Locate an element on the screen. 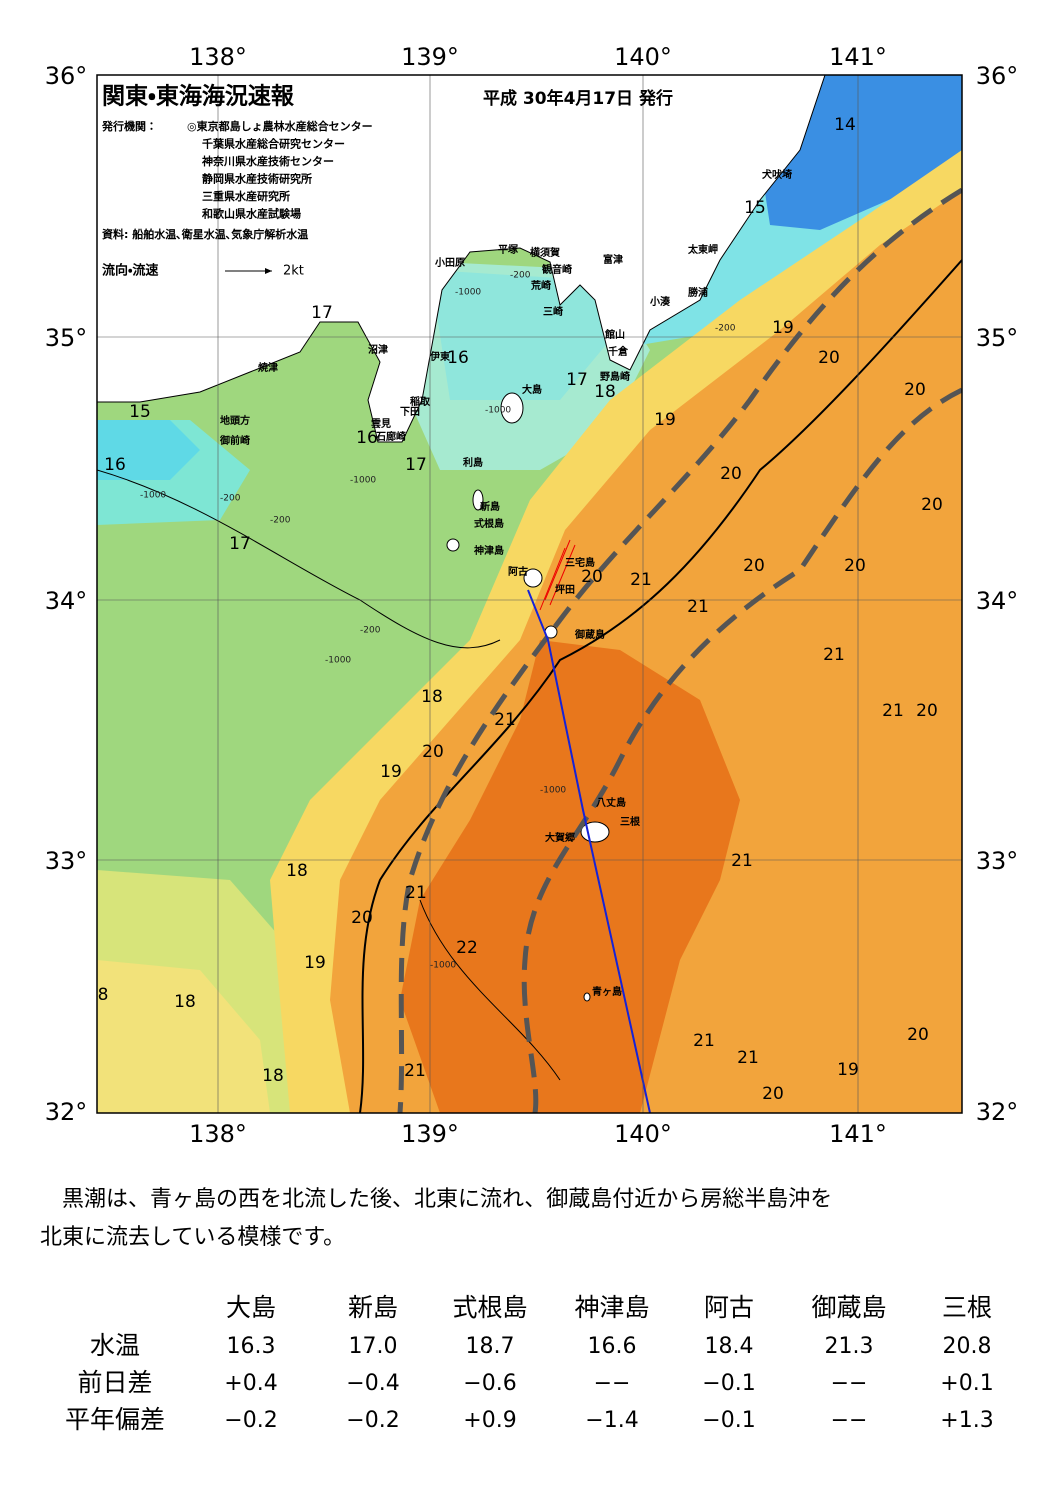  table-cell: +0.9 is located at coordinates (489, 1420).